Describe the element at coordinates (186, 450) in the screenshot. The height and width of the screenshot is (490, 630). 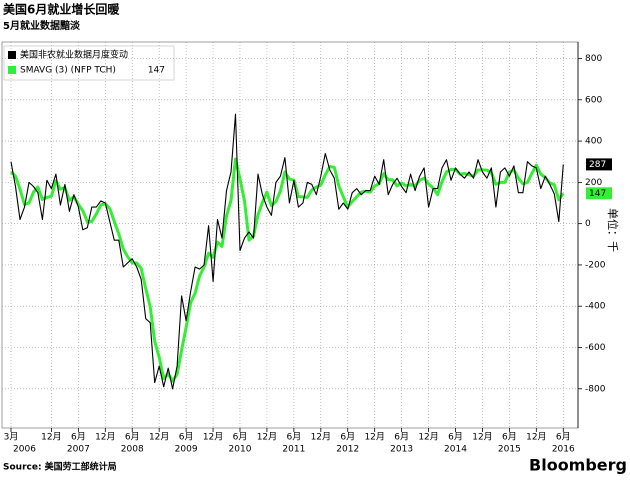
I see `year-label: 2009` at that location.